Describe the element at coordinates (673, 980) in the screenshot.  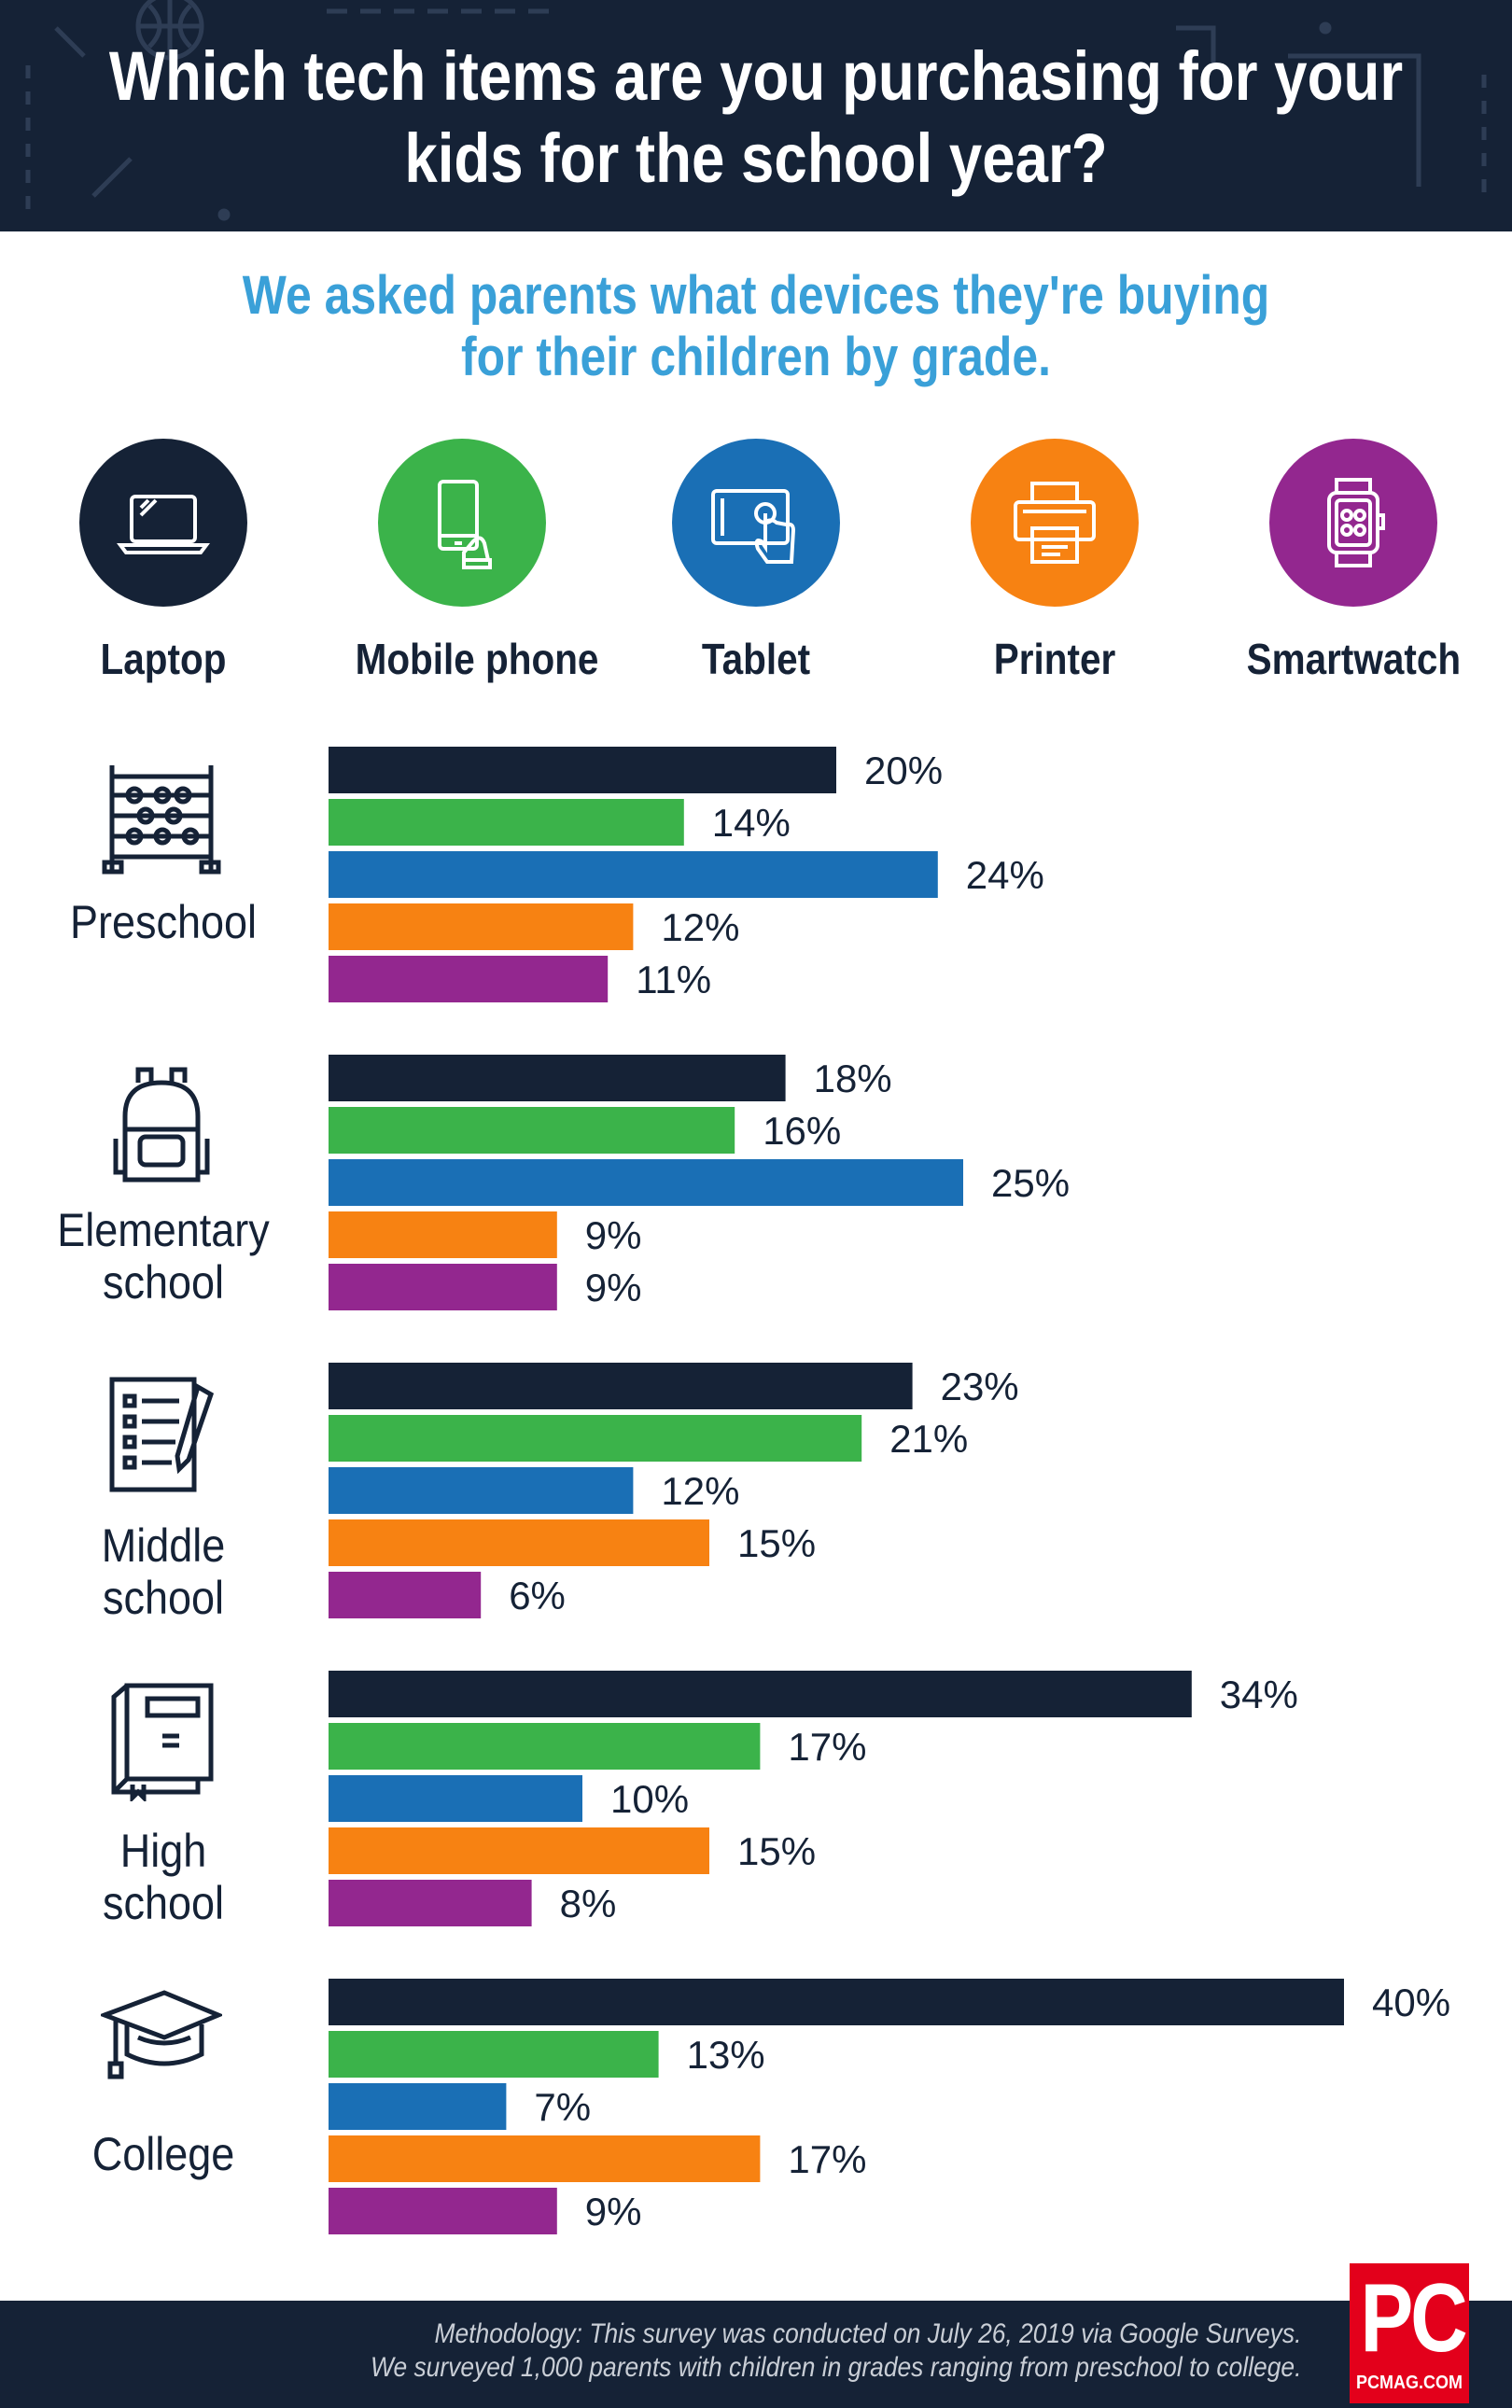
I see `bar-value-label: 11%` at that location.